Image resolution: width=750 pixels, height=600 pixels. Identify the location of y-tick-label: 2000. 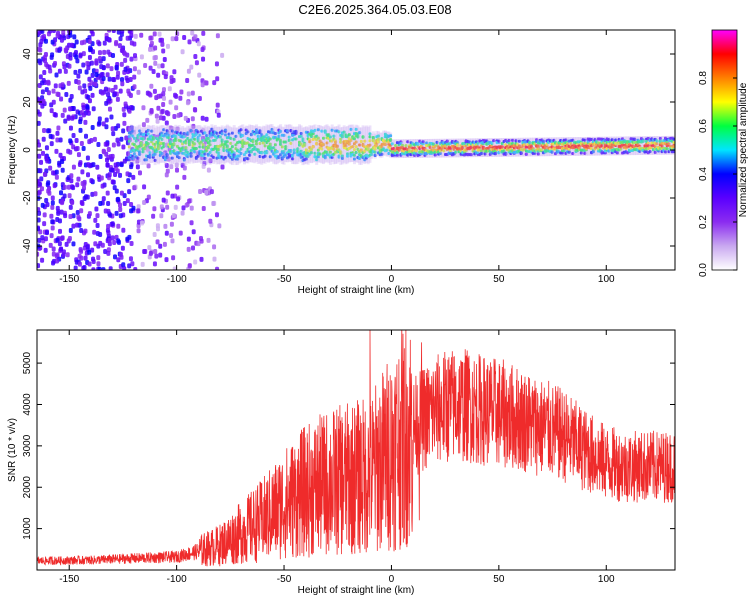
(27, 487).